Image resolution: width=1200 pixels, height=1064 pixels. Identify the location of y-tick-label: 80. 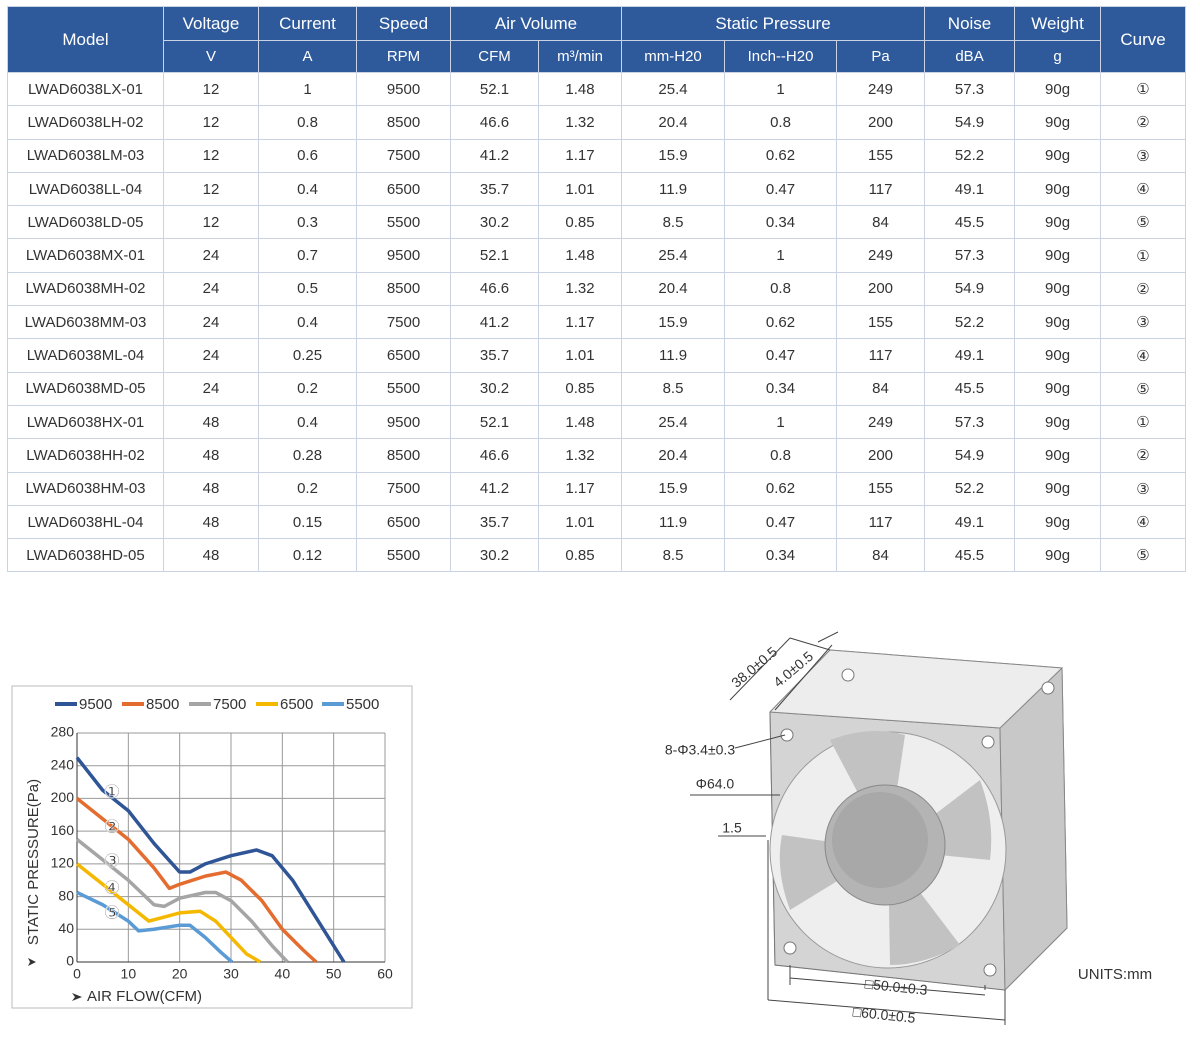
(66, 895).